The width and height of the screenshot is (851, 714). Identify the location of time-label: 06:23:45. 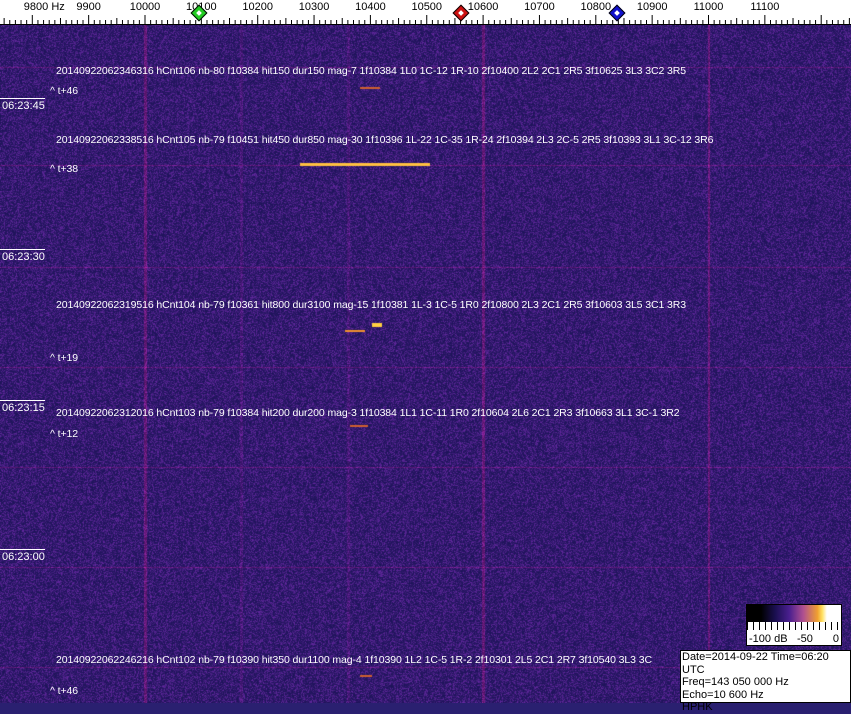
(22, 105).